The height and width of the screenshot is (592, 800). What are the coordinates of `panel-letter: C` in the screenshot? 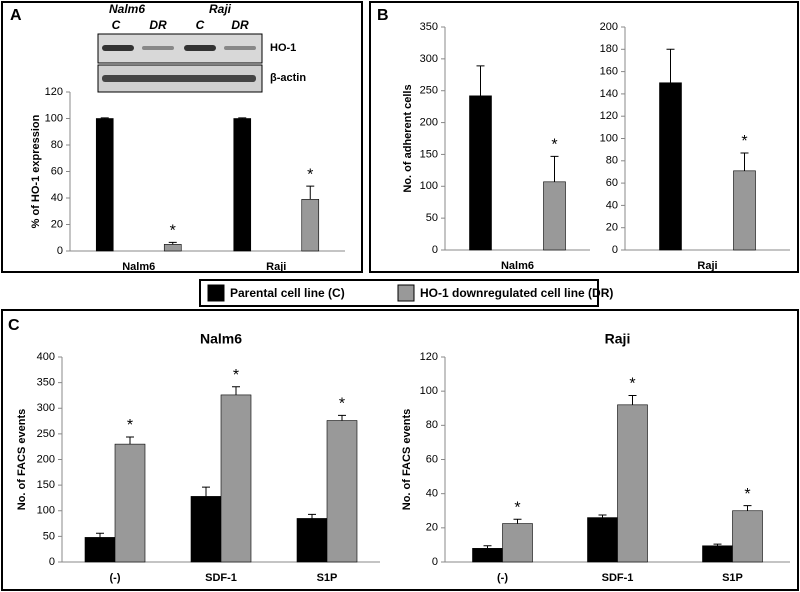 It's located at (14, 325).